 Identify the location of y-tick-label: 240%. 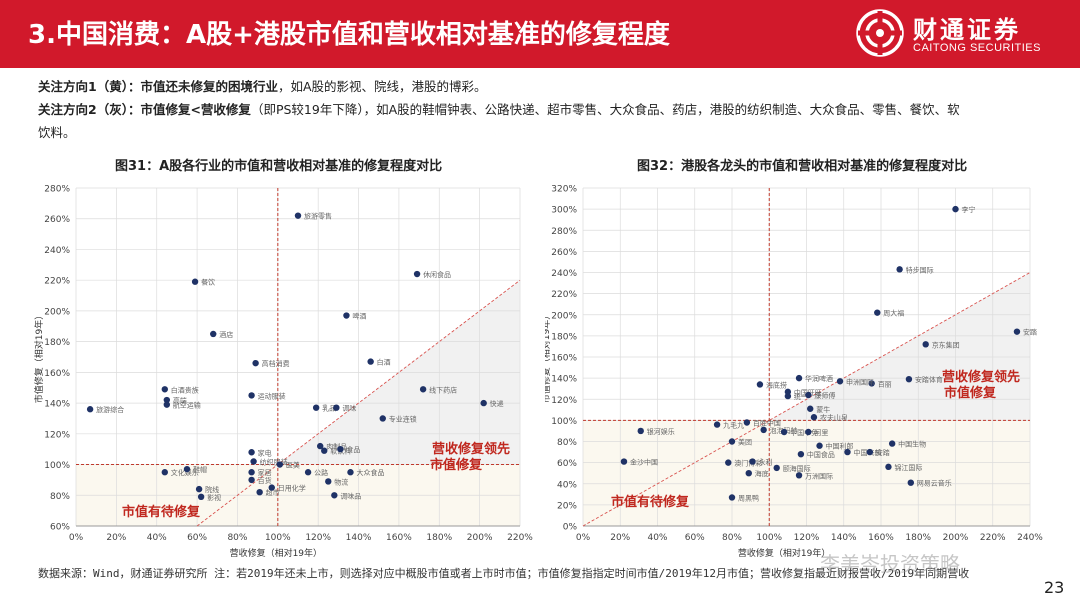
(564, 274).